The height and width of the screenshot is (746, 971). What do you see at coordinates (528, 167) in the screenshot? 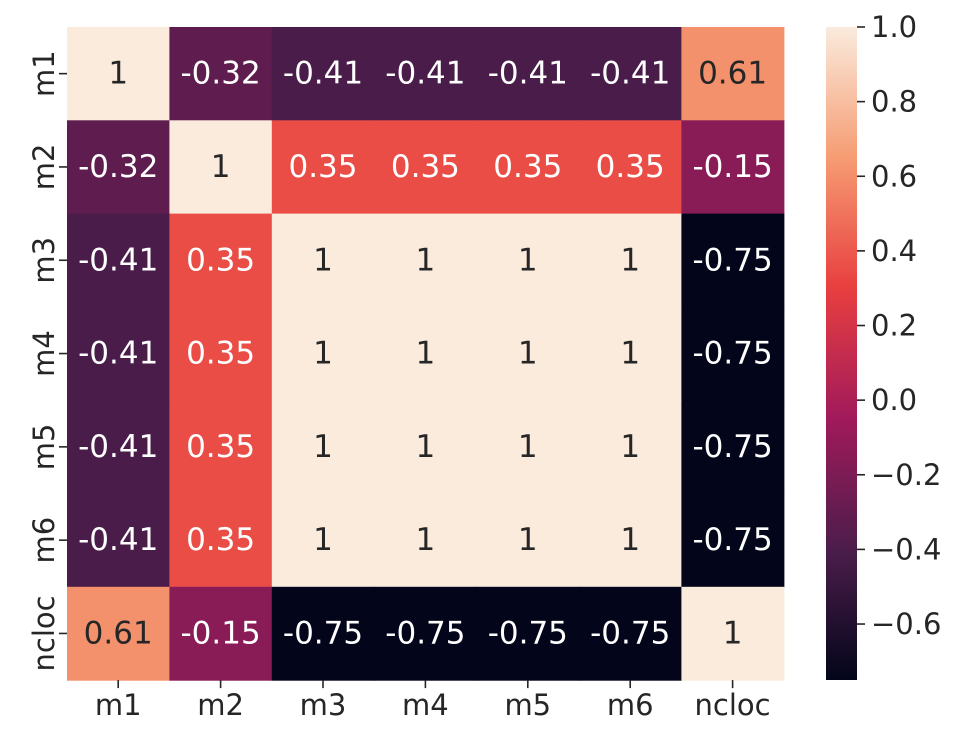
I see `heatmap-cell-m2-m5` at bounding box center [528, 167].